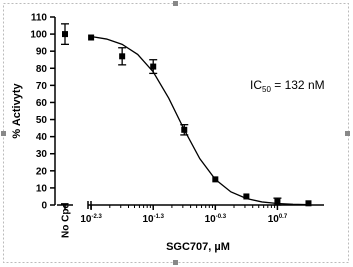 The width and height of the screenshot is (353, 267). I want to click on y-tick-label: 110, so click(39, 18).